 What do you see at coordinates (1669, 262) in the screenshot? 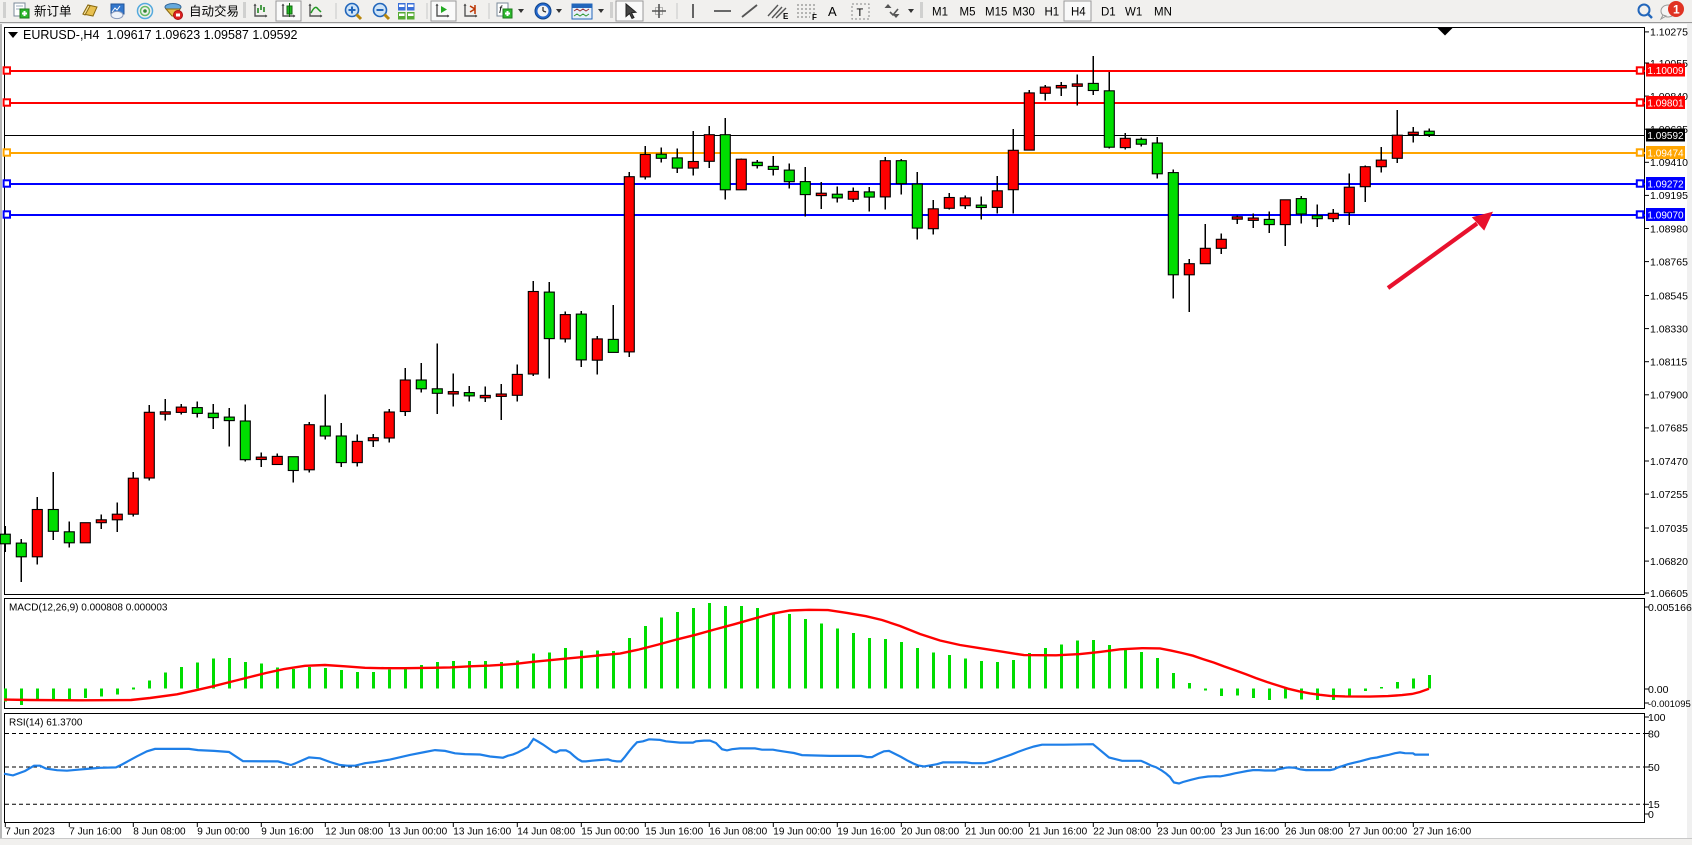
I see `svg-text: 1.08765` at bounding box center [1669, 262].